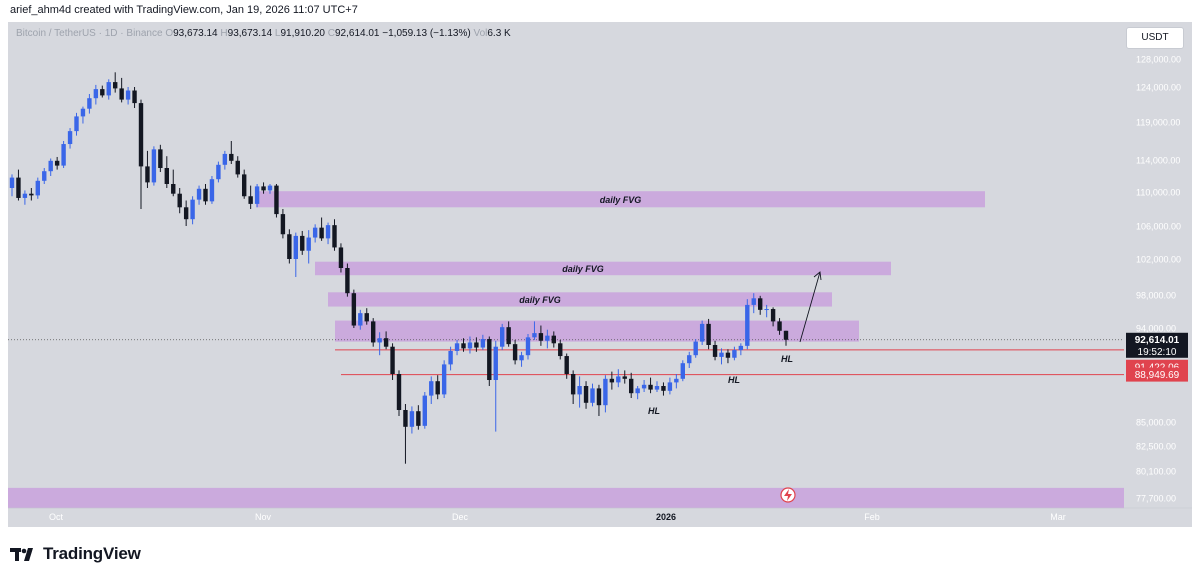 This screenshot has width=1200, height=579. What do you see at coordinates (810, 307) in the screenshot?
I see `projection-arrow` at bounding box center [810, 307].